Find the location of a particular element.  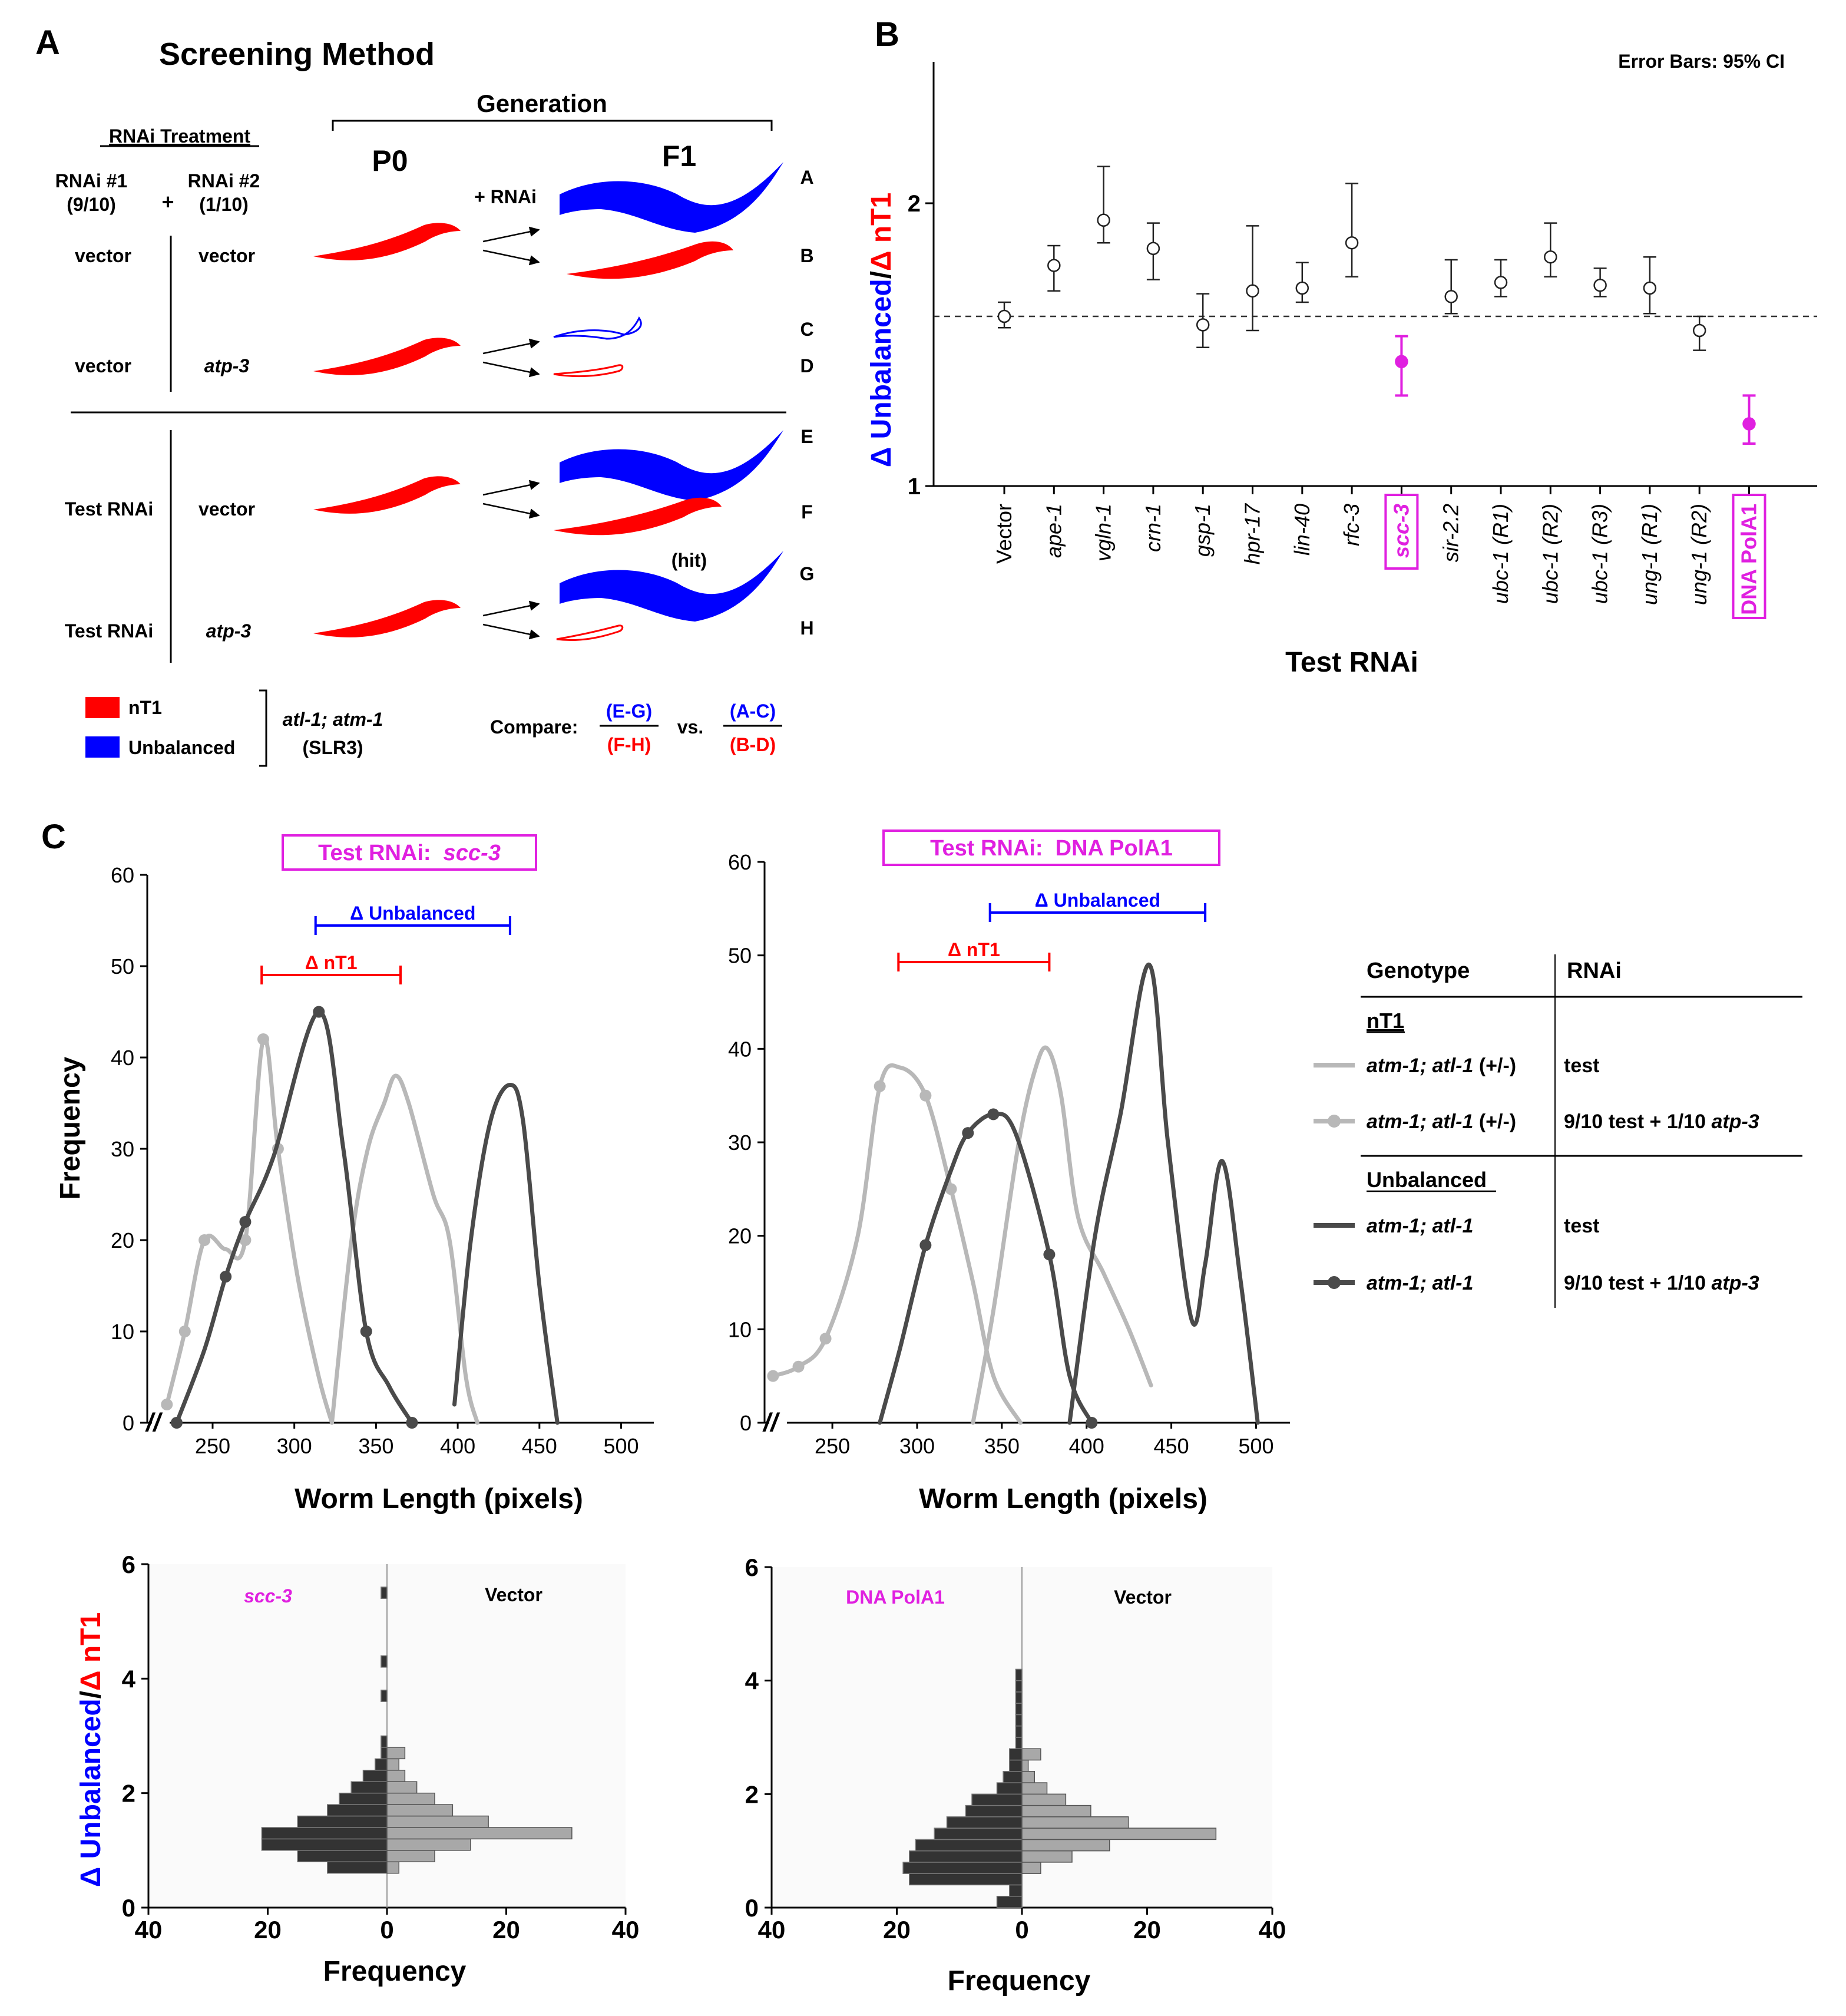

legend-sample-nt1-atp3-marker is located at coordinates (1334, 1121).